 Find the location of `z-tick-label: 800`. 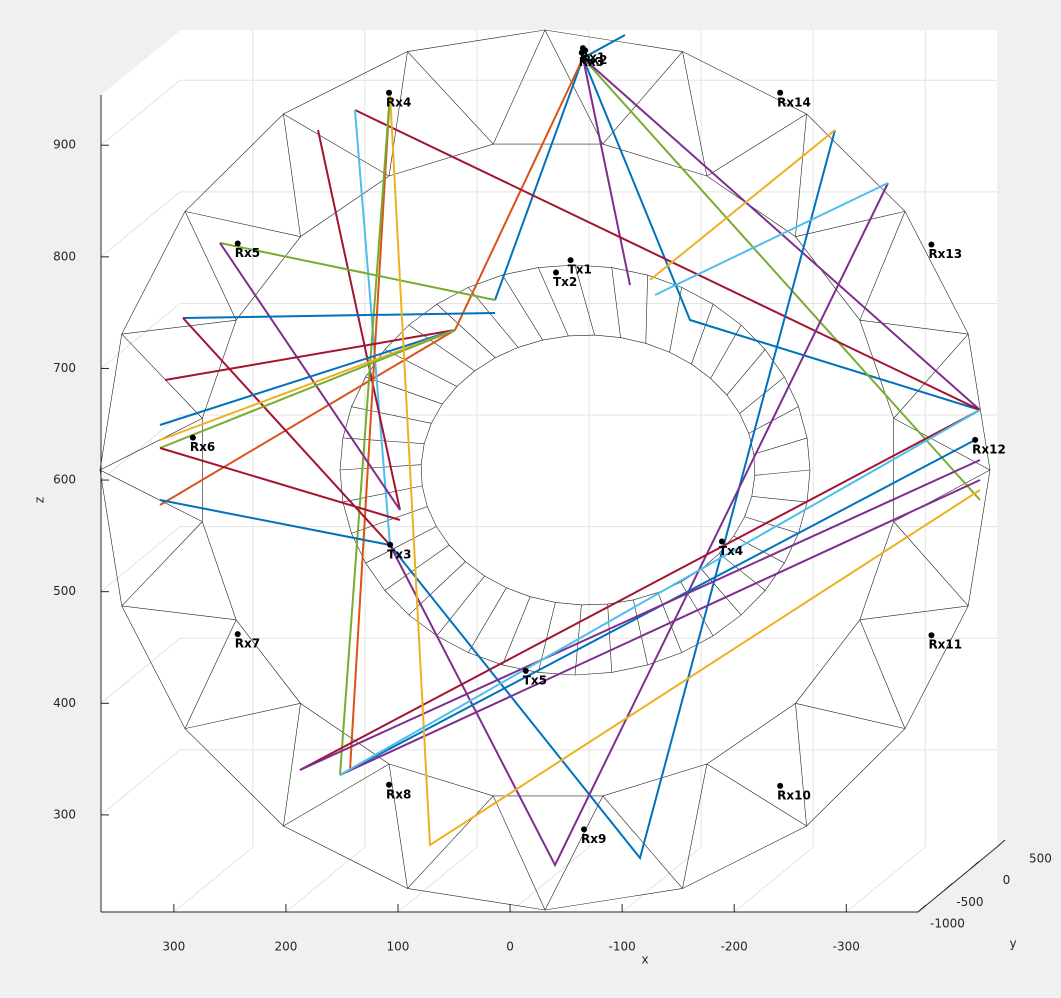

z-tick-label: 800 is located at coordinates (64, 256).